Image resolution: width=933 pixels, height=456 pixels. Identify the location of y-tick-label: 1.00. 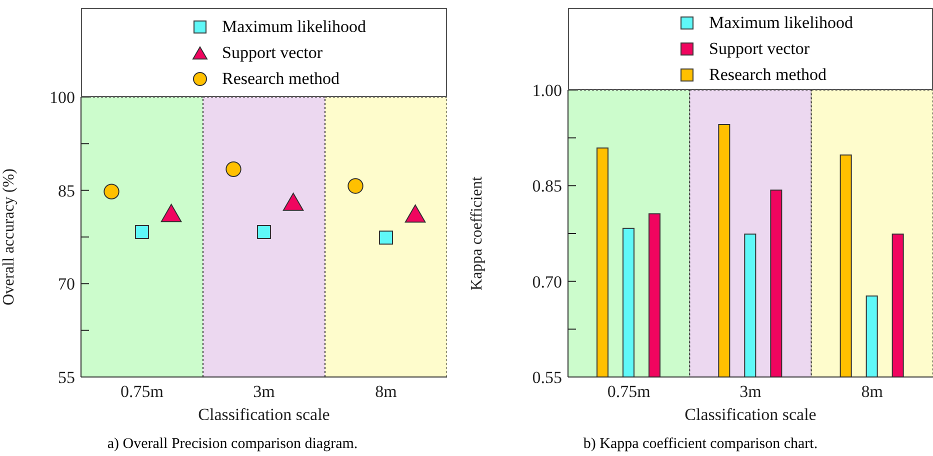
(547, 90).